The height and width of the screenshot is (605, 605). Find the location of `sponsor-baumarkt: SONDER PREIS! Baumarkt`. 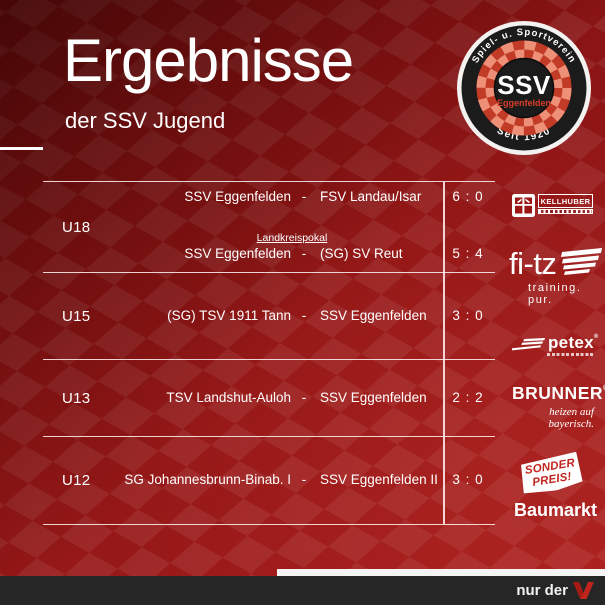

sponsor-baumarkt: SONDER PREIS! Baumarkt is located at coordinates (556, 488).